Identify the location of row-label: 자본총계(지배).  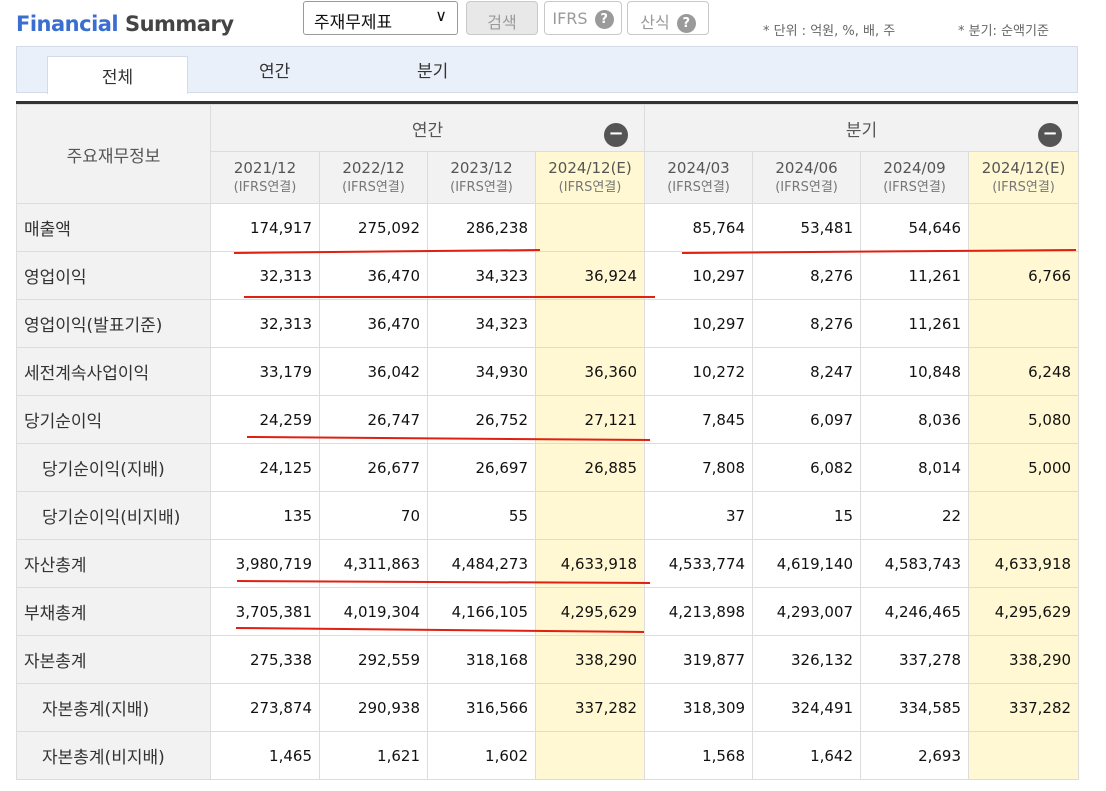
(113, 707).